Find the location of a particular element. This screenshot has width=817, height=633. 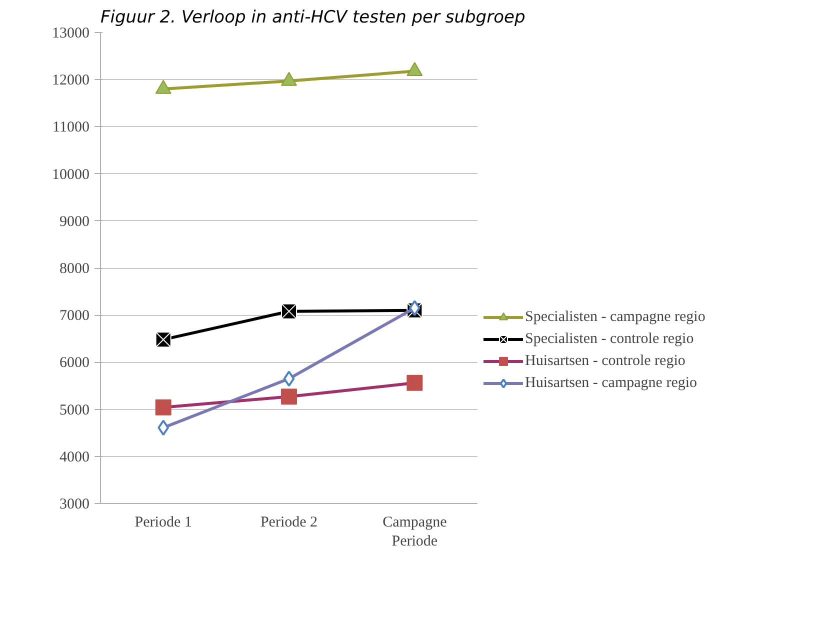

y-tick-label: 13000 is located at coordinates (71, 34).